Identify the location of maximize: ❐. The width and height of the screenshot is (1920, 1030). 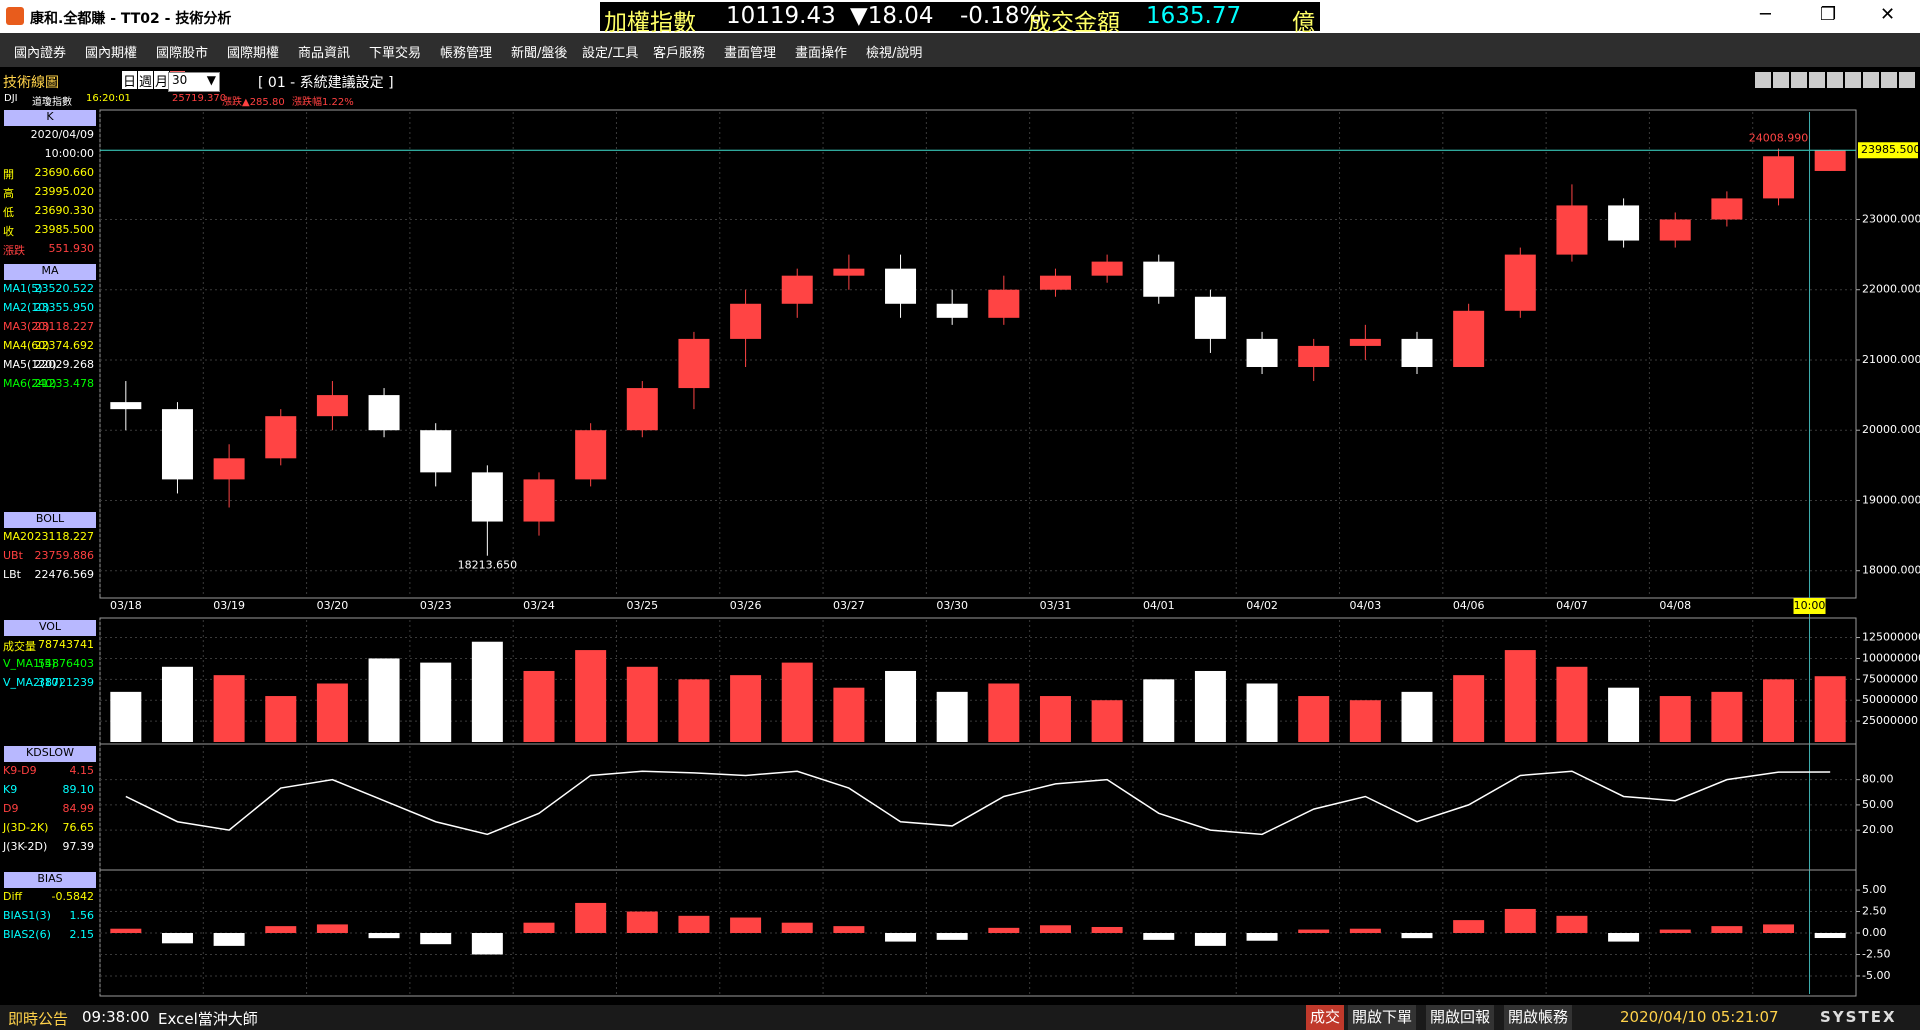
(1828, 14).